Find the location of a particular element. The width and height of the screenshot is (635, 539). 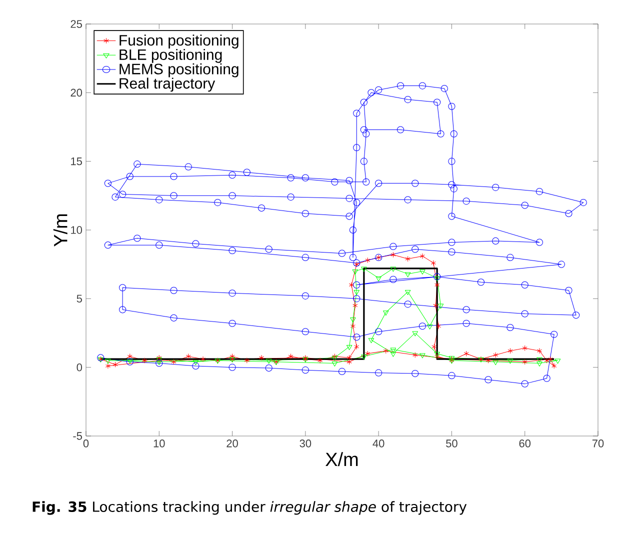

y-tick-label: 5 is located at coordinates (79, 298).